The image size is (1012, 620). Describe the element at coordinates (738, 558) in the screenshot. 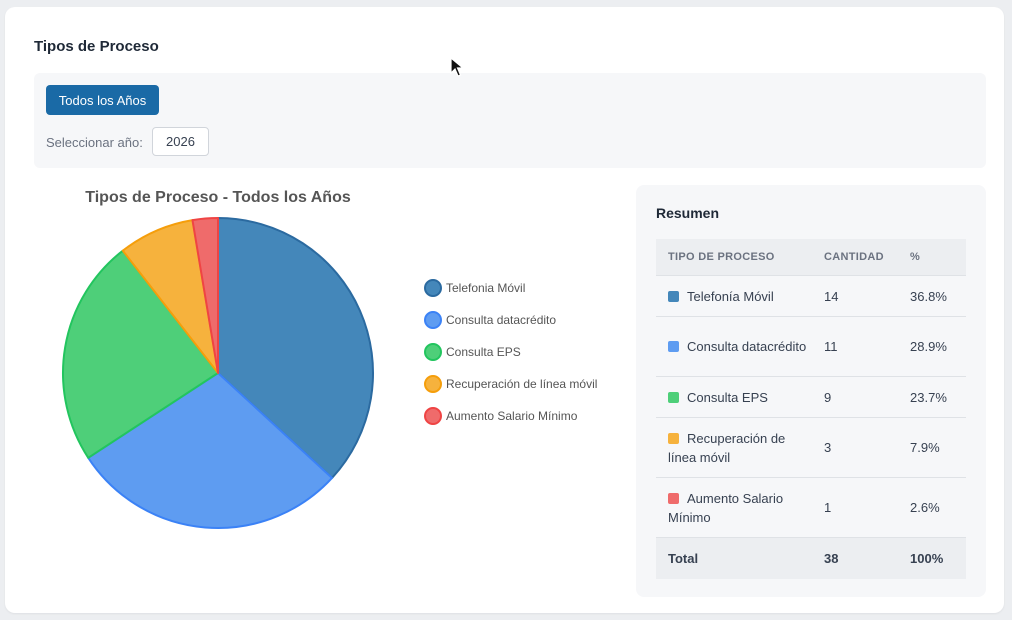

I see `total-label: Total` at that location.